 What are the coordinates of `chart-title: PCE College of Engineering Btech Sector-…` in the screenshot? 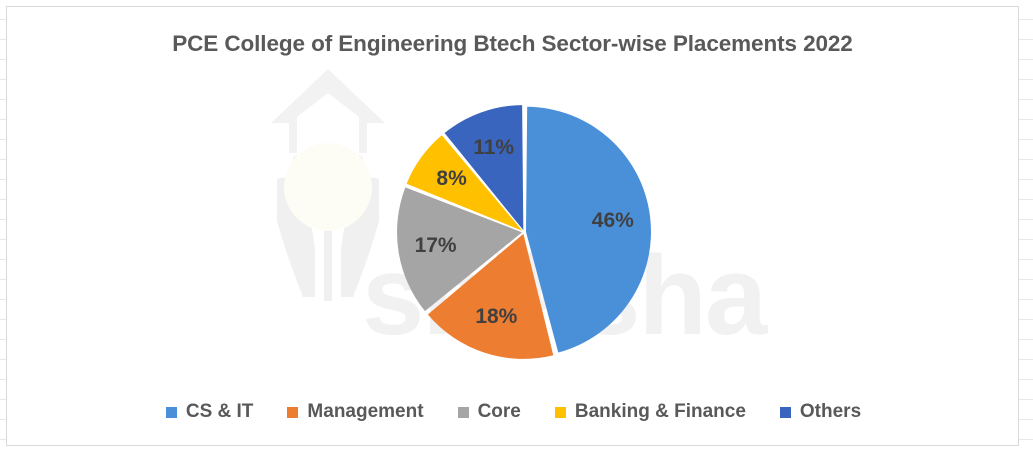 It's located at (512, 43).